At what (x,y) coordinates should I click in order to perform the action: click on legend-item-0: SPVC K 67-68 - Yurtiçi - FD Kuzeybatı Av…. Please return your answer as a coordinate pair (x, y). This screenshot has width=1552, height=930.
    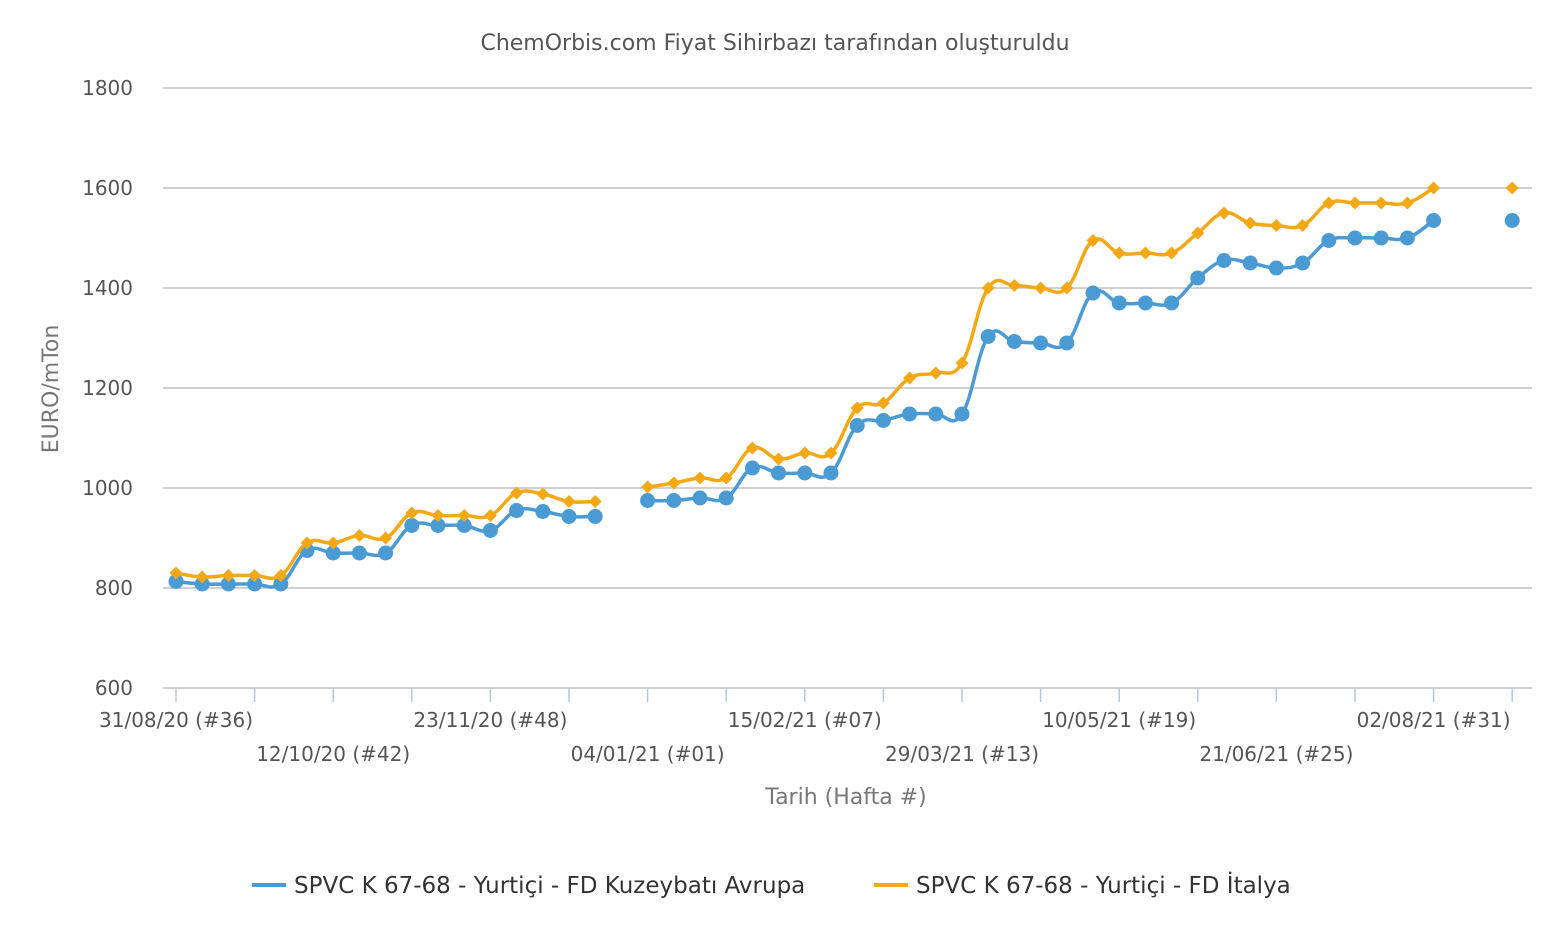
    Looking at the image, I should click on (528, 886).